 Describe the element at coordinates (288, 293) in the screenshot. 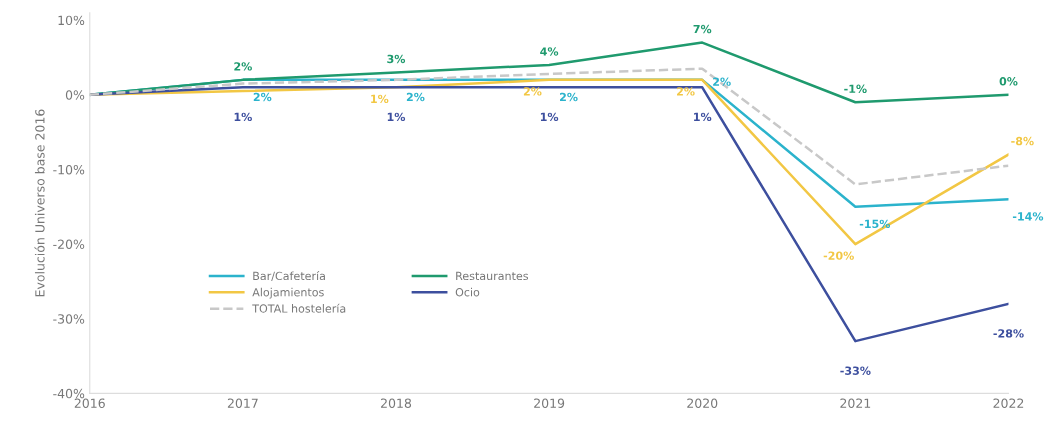

I see `legend-label: Alojamientos` at that location.